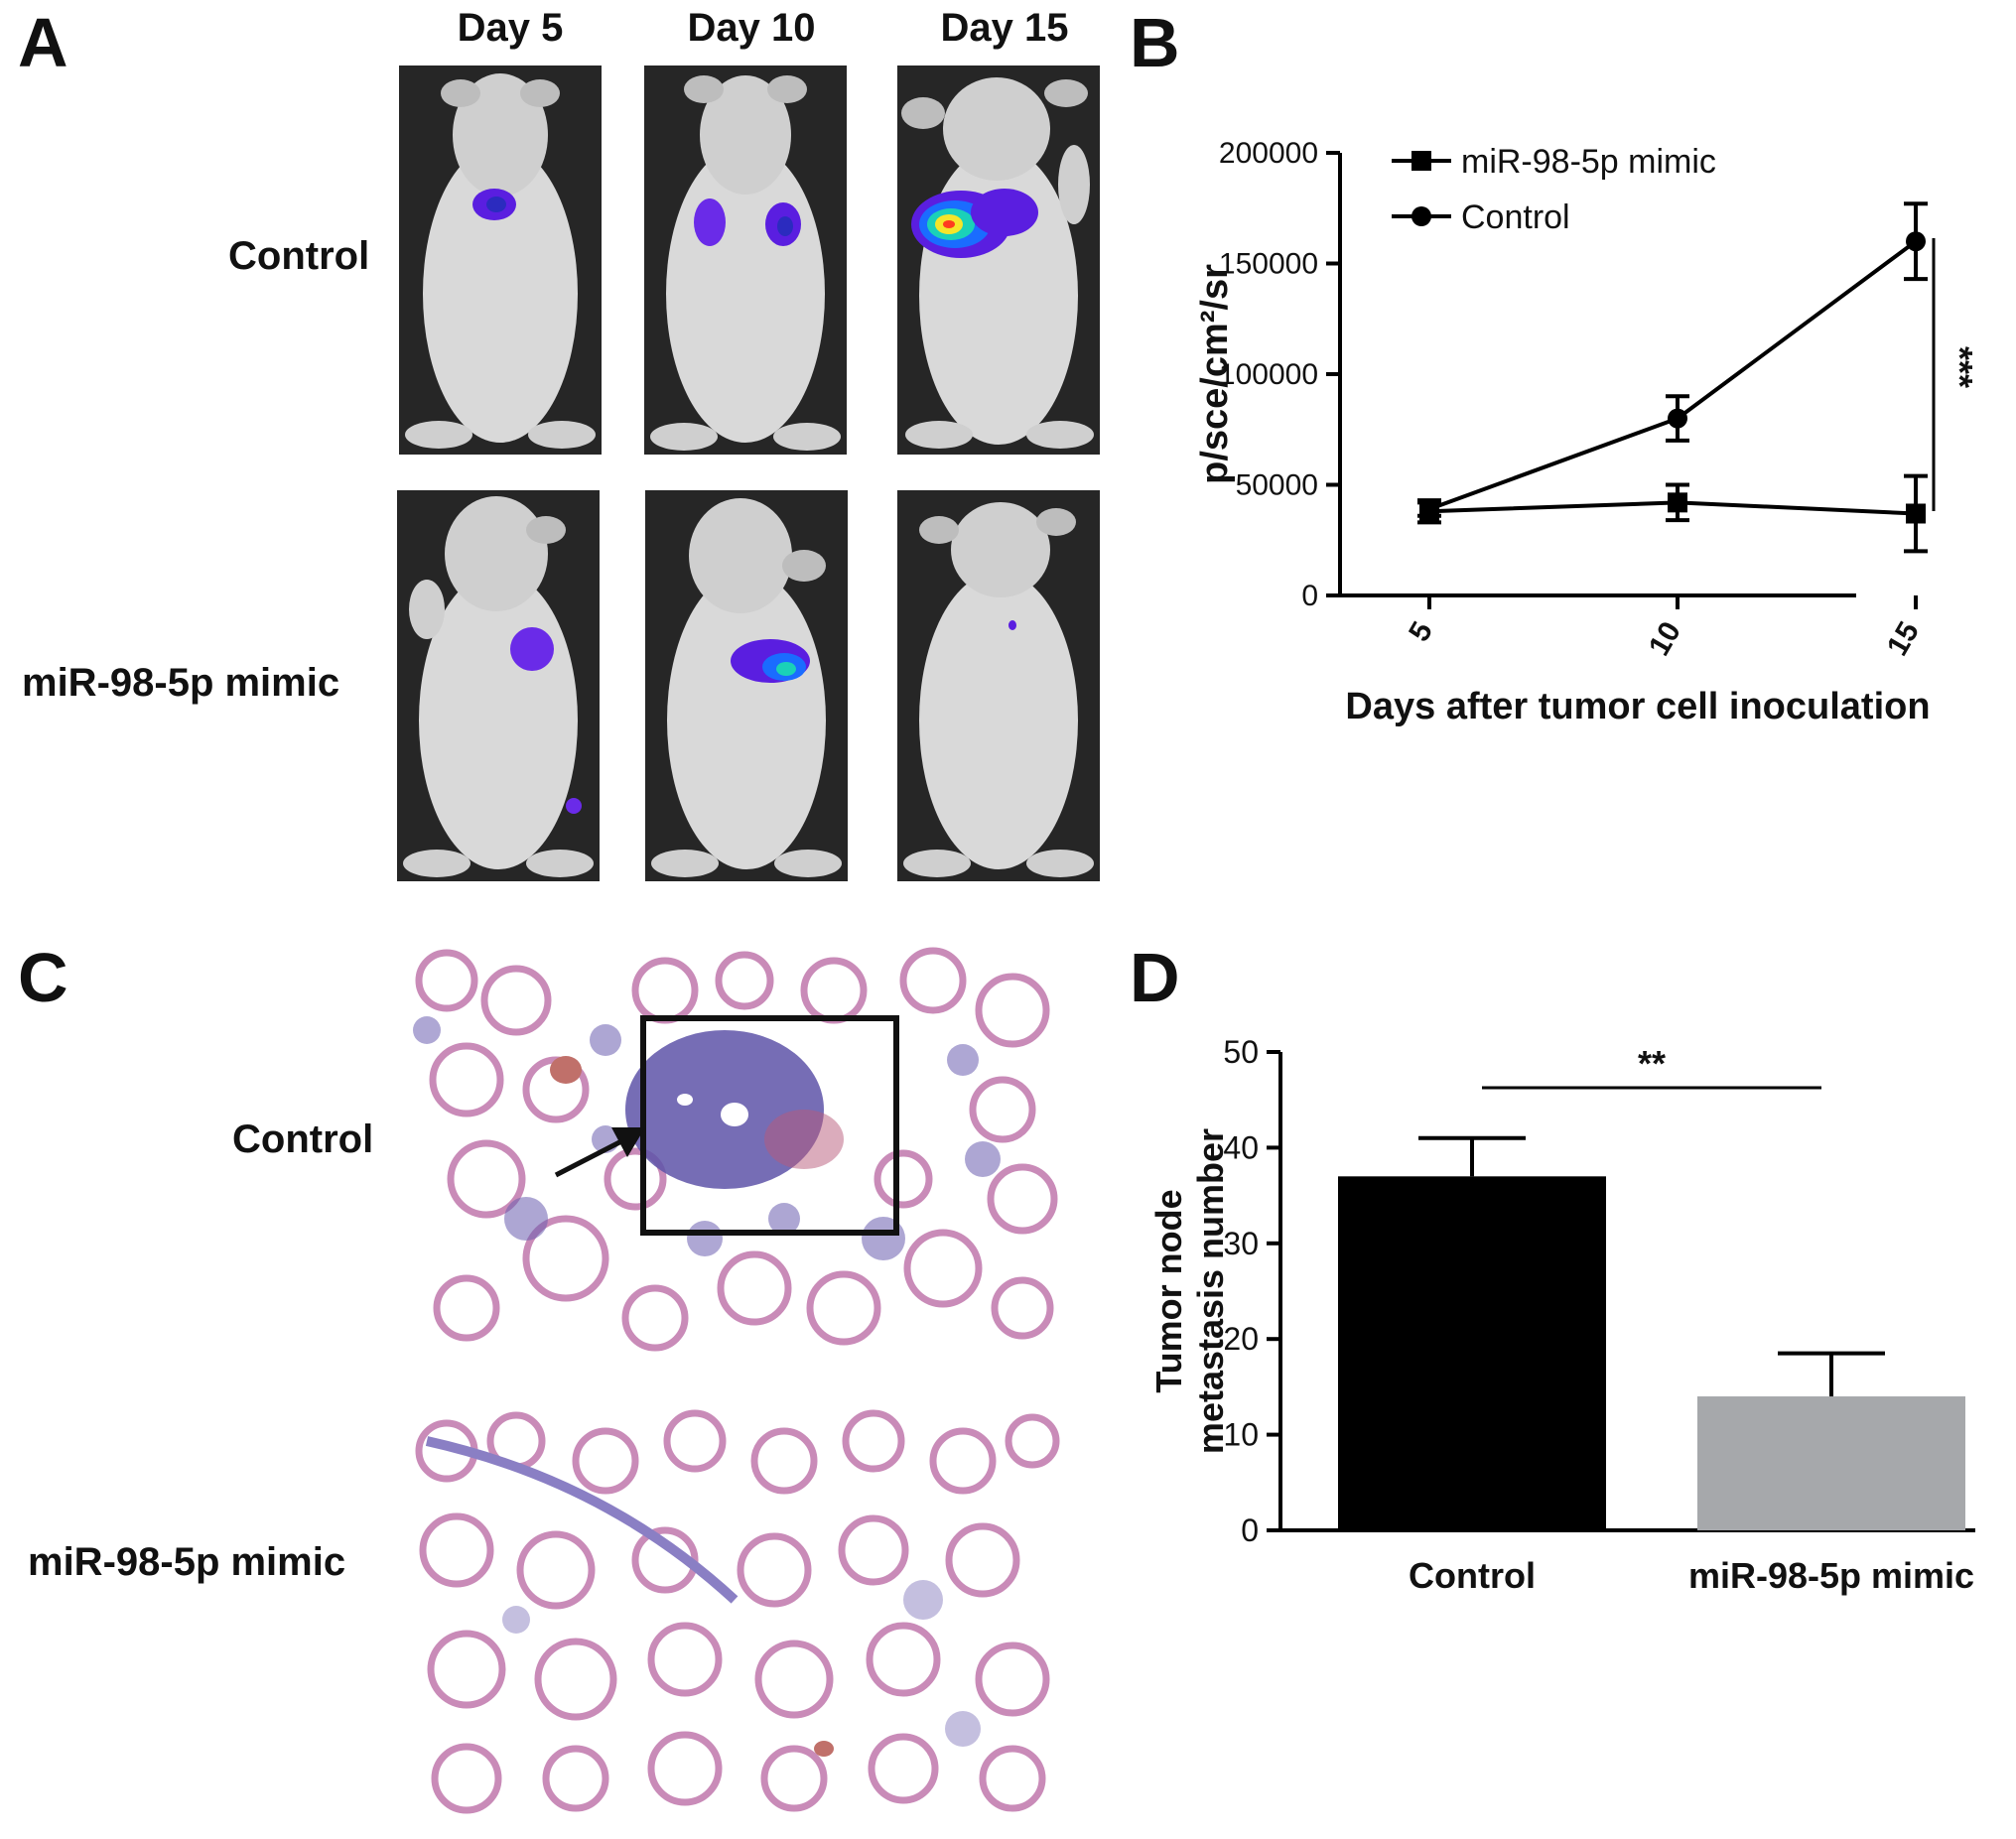 The width and height of the screenshot is (2016, 1839). What do you see at coordinates (43, 42) in the screenshot?
I see `panel-a-letter: A` at bounding box center [43, 42].